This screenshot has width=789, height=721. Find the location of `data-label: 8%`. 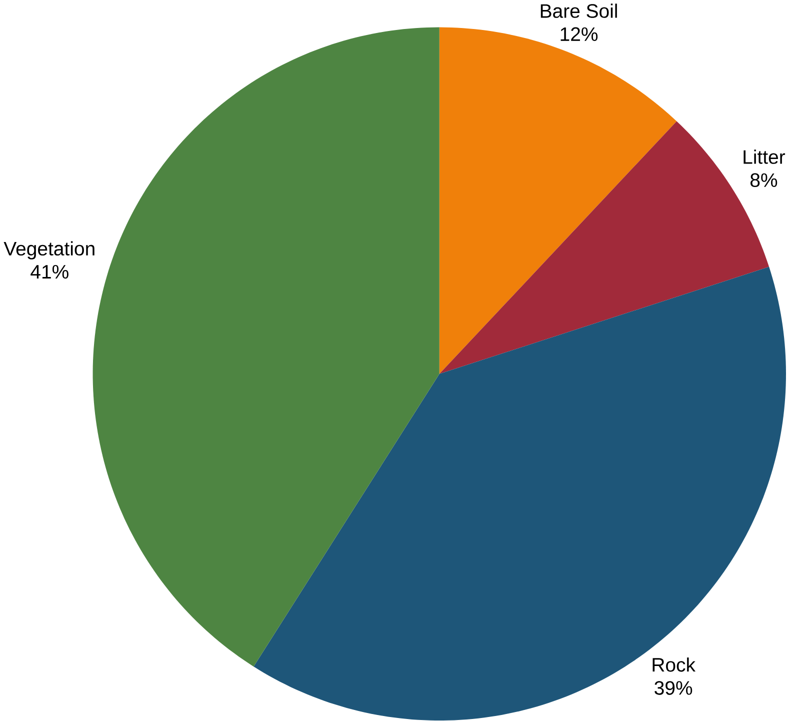

data-label: 8% is located at coordinates (764, 180).